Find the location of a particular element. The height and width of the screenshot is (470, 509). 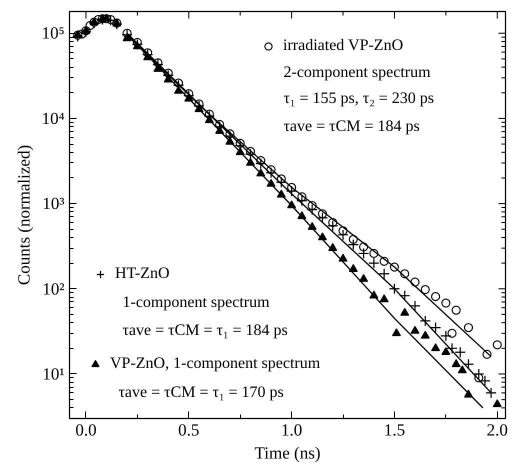

annotation: 1-component spectrum is located at coordinates (196, 302).